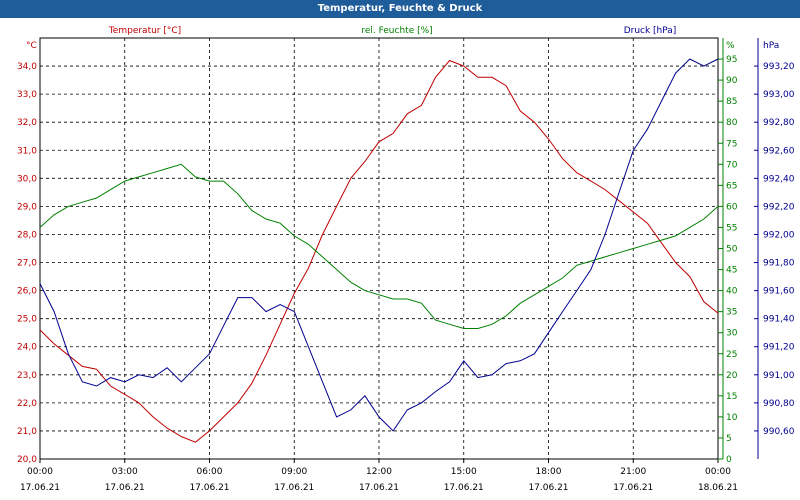 This screenshot has height=500, width=800. What do you see at coordinates (779, 292) in the screenshot?
I see `pressure-tick-label: 991,60` at bounding box center [779, 292].